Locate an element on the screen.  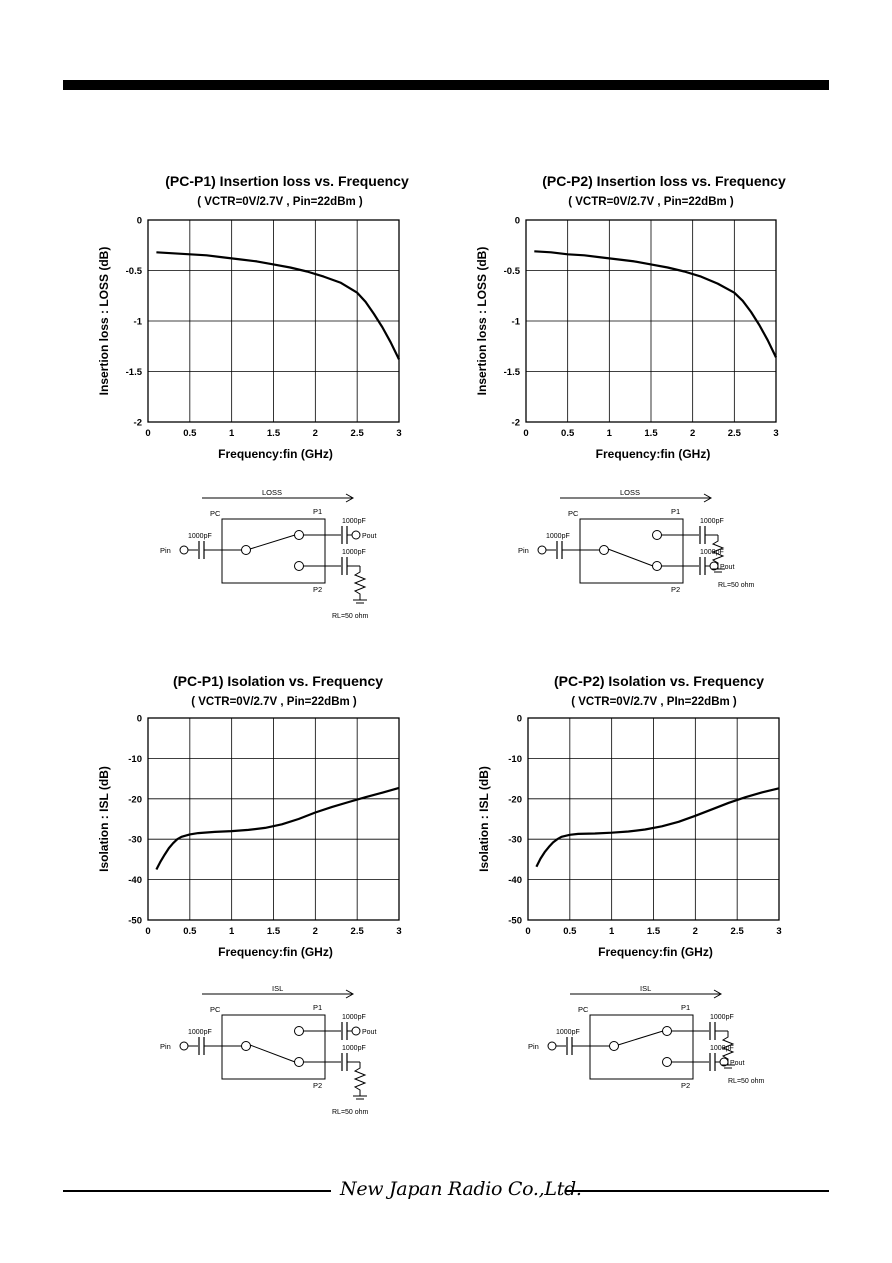
input-port is located at coordinates (184, 1046).